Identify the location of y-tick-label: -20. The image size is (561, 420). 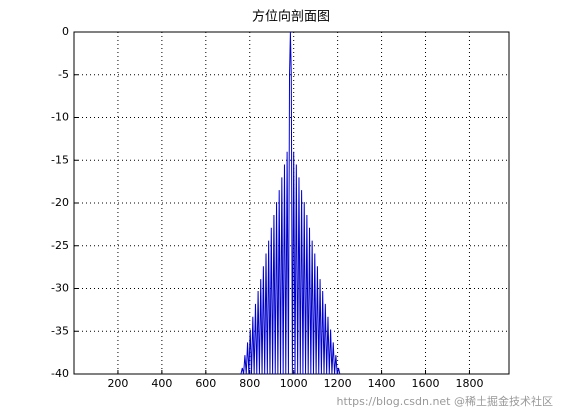
(60, 202).